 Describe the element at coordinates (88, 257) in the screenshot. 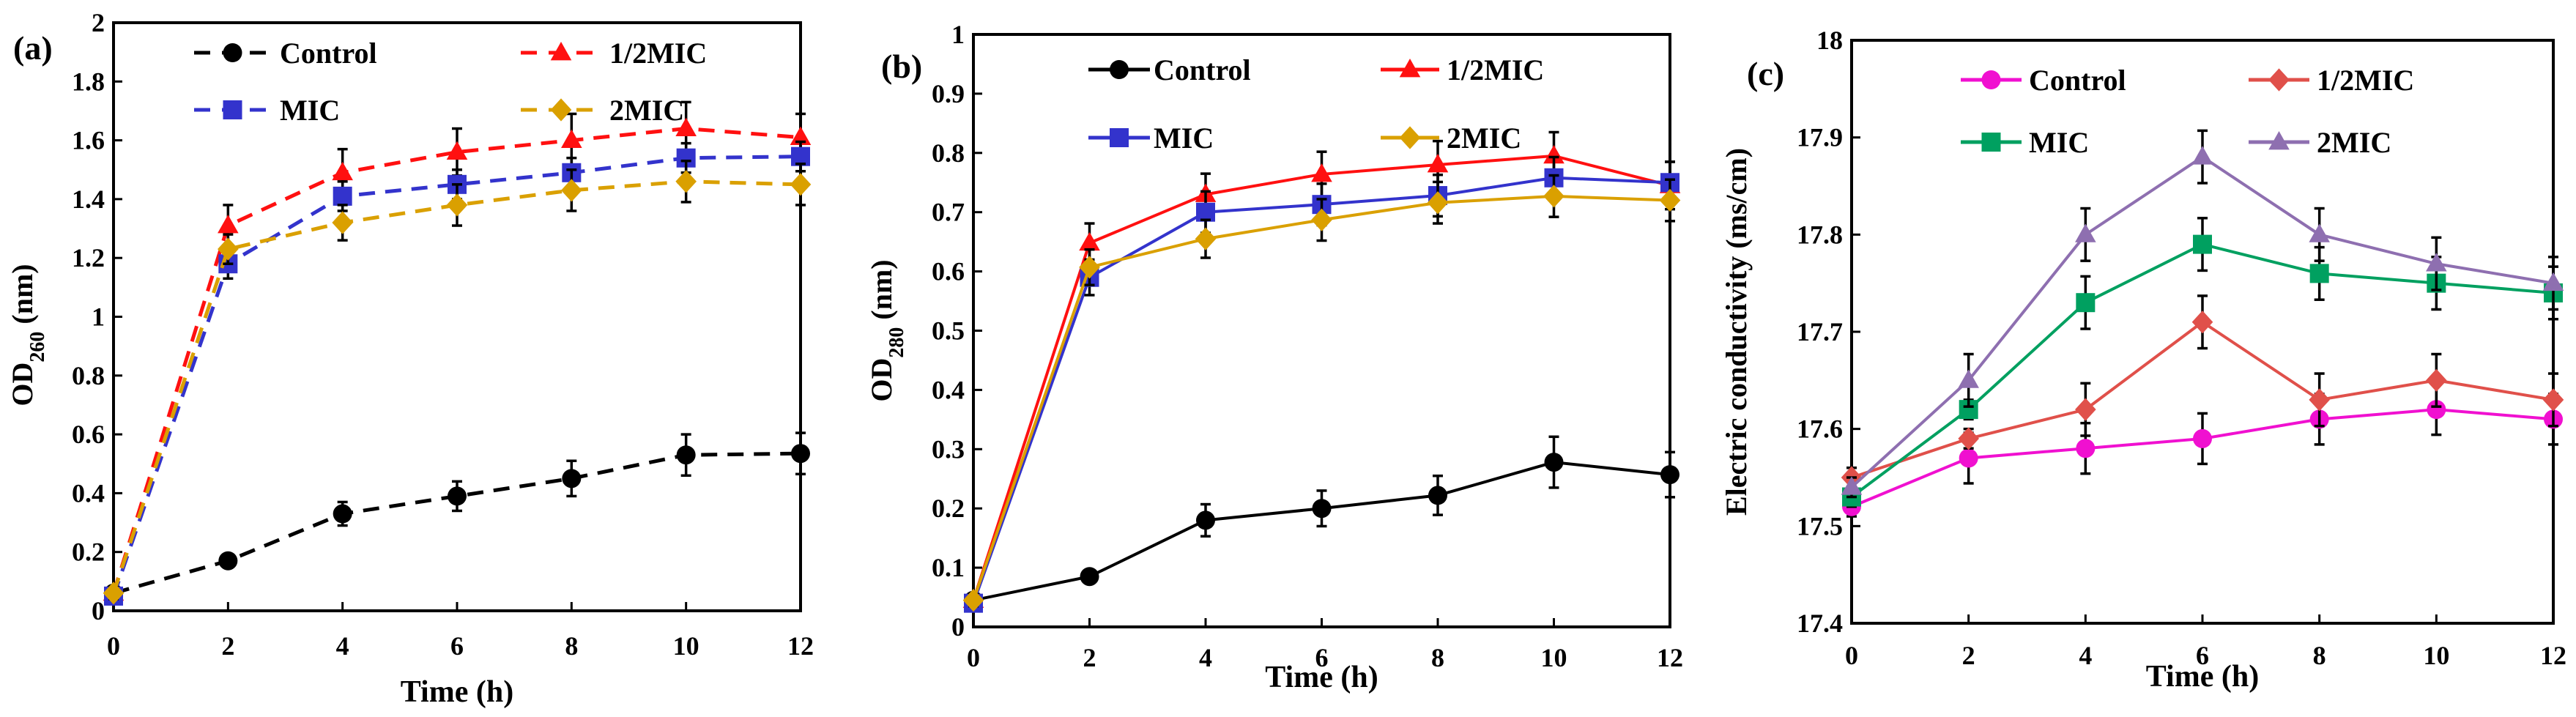

I see `y-tick-label: 1.2` at that location.